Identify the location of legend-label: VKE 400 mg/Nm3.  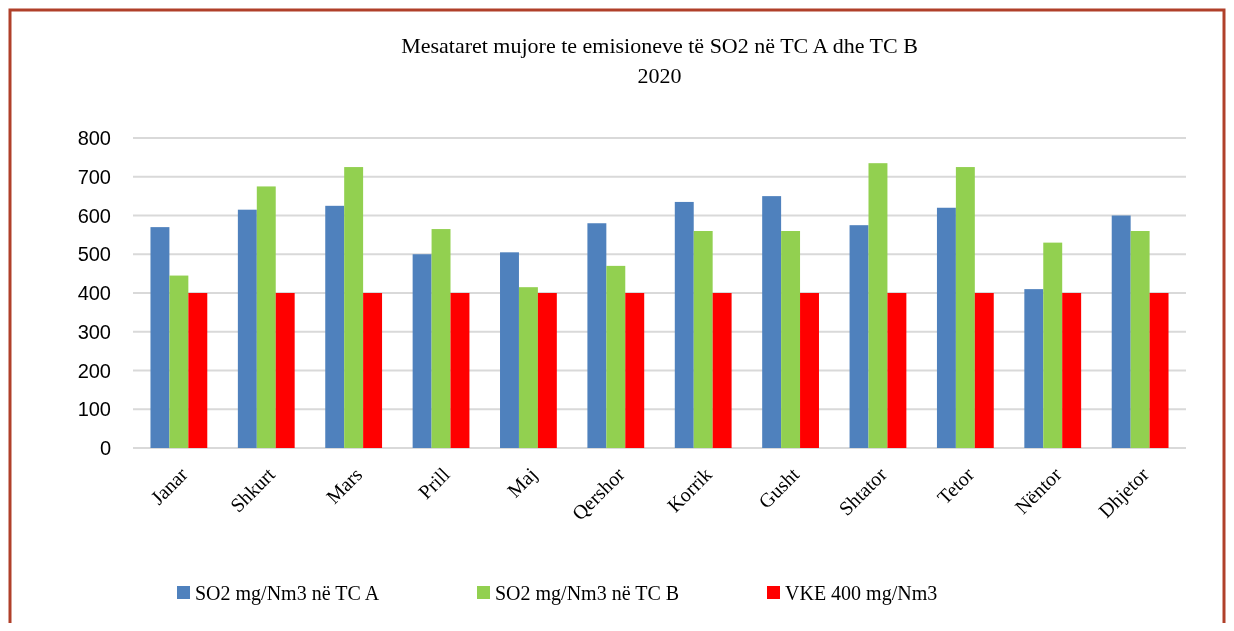
(861, 593).